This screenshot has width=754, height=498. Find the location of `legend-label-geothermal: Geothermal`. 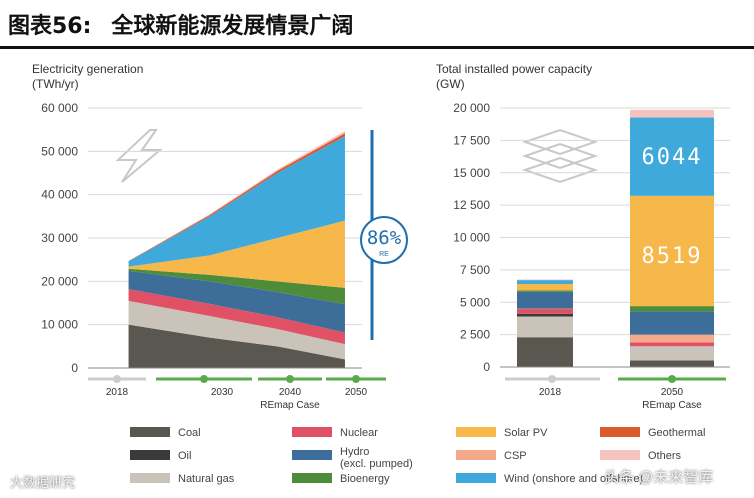

legend-label-geothermal: Geothermal is located at coordinates (676, 433).